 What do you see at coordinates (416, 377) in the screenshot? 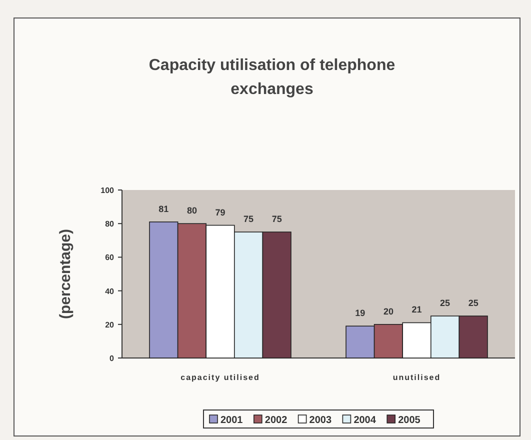
I see `x-tick-label: unutilised` at bounding box center [416, 377].